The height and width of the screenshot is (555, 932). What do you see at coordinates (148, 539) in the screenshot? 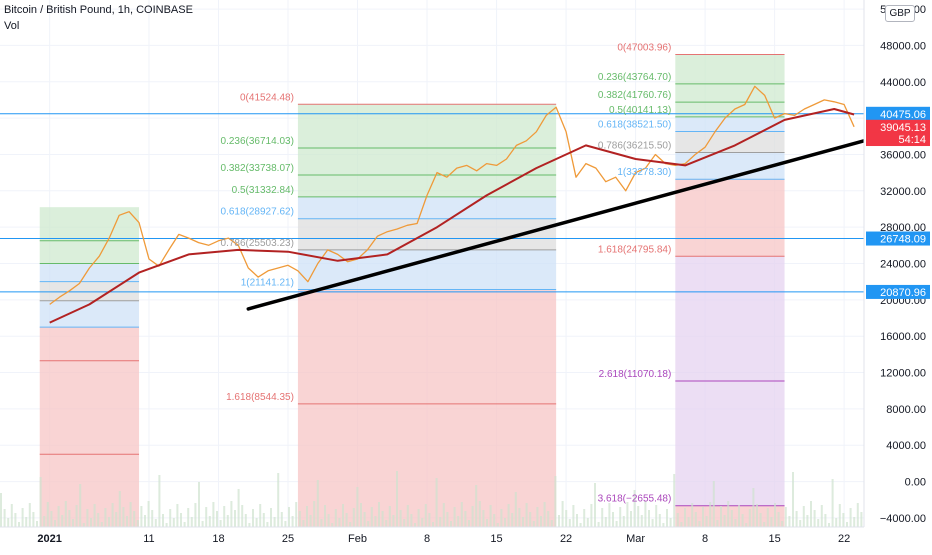
I see `x-tick-label: 11` at bounding box center [148, 539].